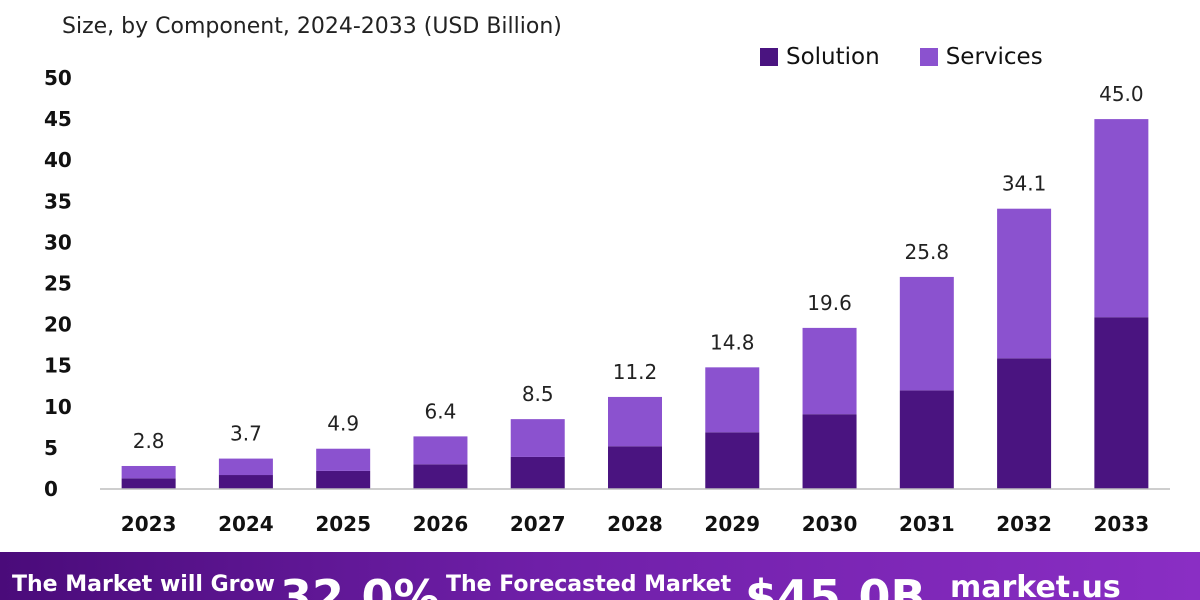 The height and width of the screenshot is (600, 1200). I want to click on data-label-total: 4.9, so click(343, 424).